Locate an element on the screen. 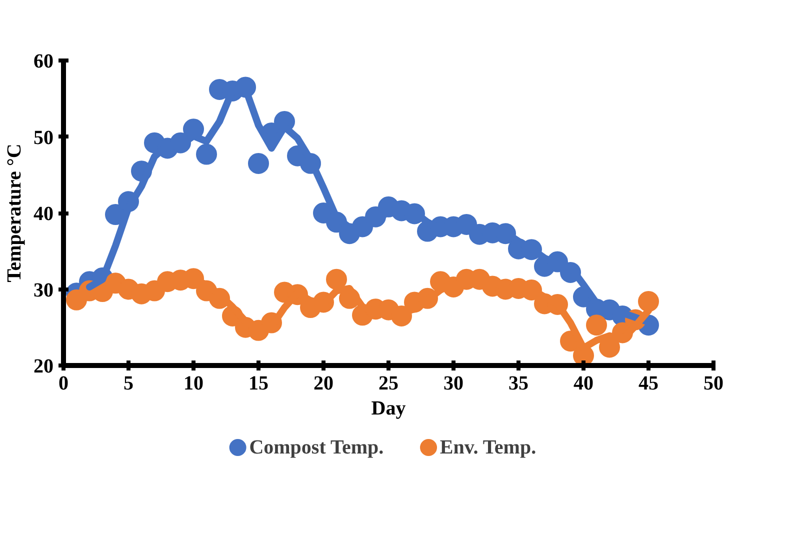  x-tick-label: 15 is located at coordinates (258, 383).